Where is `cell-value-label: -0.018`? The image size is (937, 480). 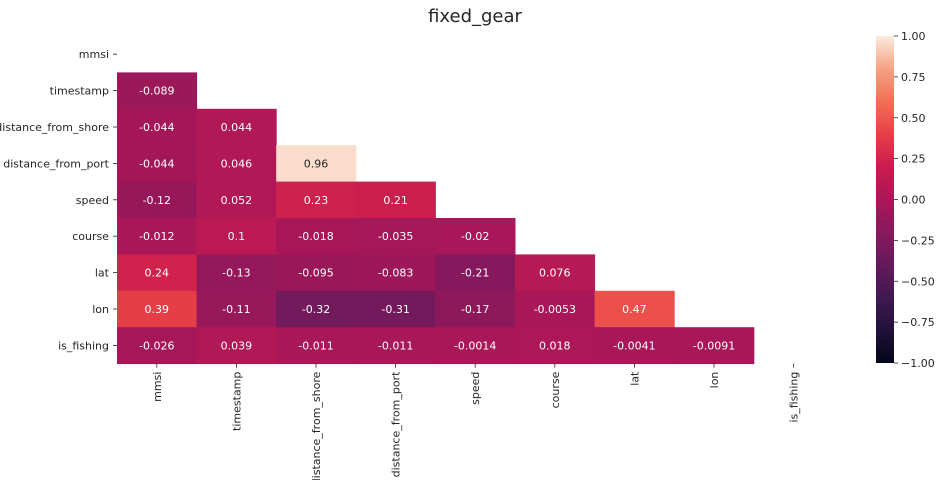
cell-value-label: -0.018 is located at coordinates (315, 236).